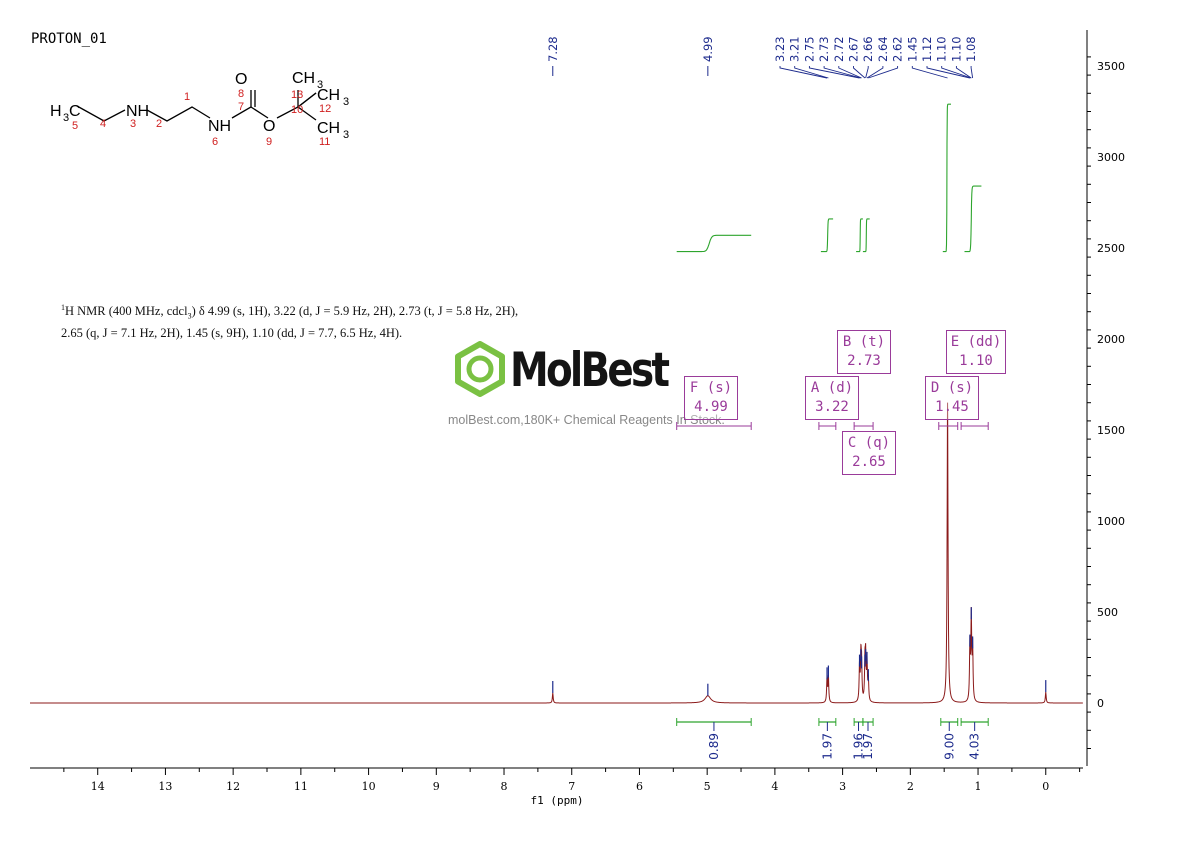 The width and height of the screenshot is (1190, 841). I want to click on x-tick-label: 6, so click(639, 786).